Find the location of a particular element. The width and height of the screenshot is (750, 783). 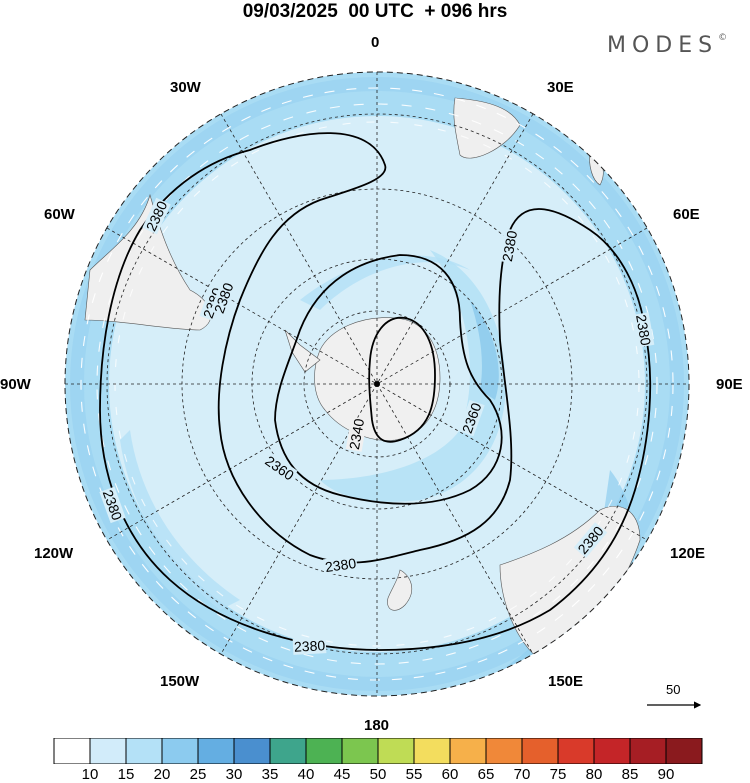

colorbar-tick-label: 80 is located at coordinates (594, 774).